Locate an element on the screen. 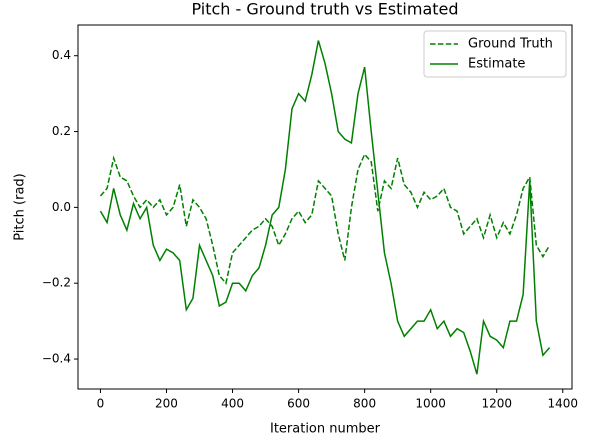 This screenshot has width=594, height=443. x-tick-label: 1400 is located at coordinates (562, 404).